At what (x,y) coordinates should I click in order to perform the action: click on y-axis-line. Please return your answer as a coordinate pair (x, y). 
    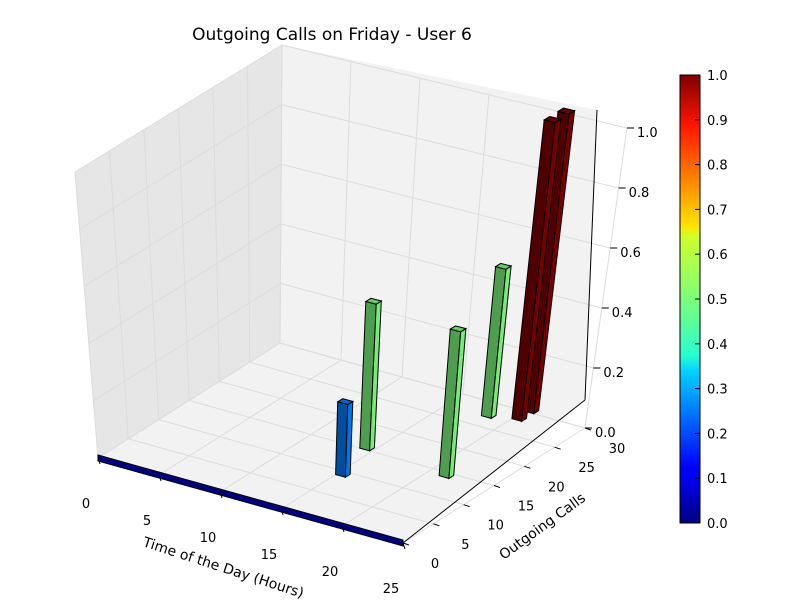
    Looking at the image, I should click on (494, 471).